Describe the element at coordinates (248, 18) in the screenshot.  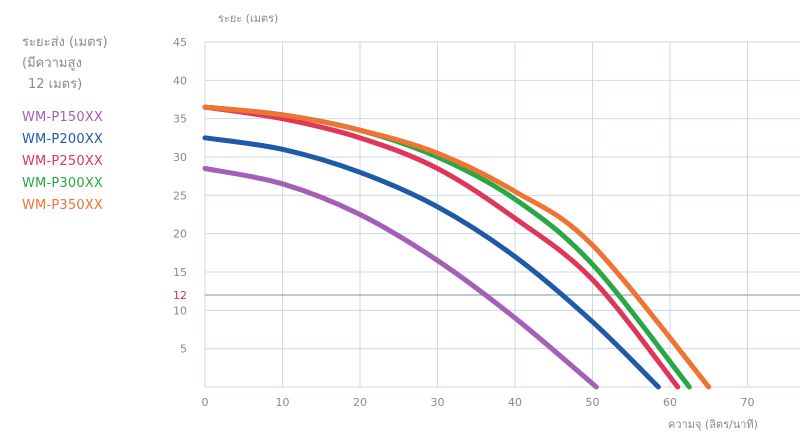
I see `y-axis-title: ระยะ (เมตร)` at that location.